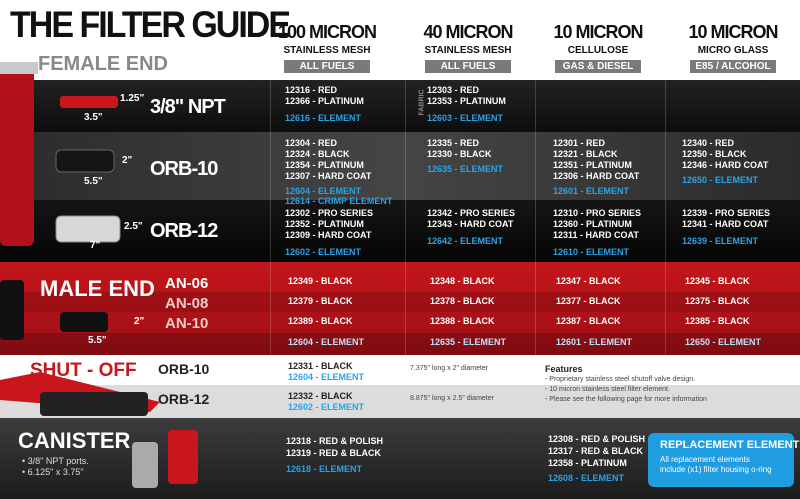 The height and width of the screenshot is (499, 800). What do you see at coordinates (97, 288) in the screenshot?
I see `section-title: MALE END` at bounding box center [97, 288].